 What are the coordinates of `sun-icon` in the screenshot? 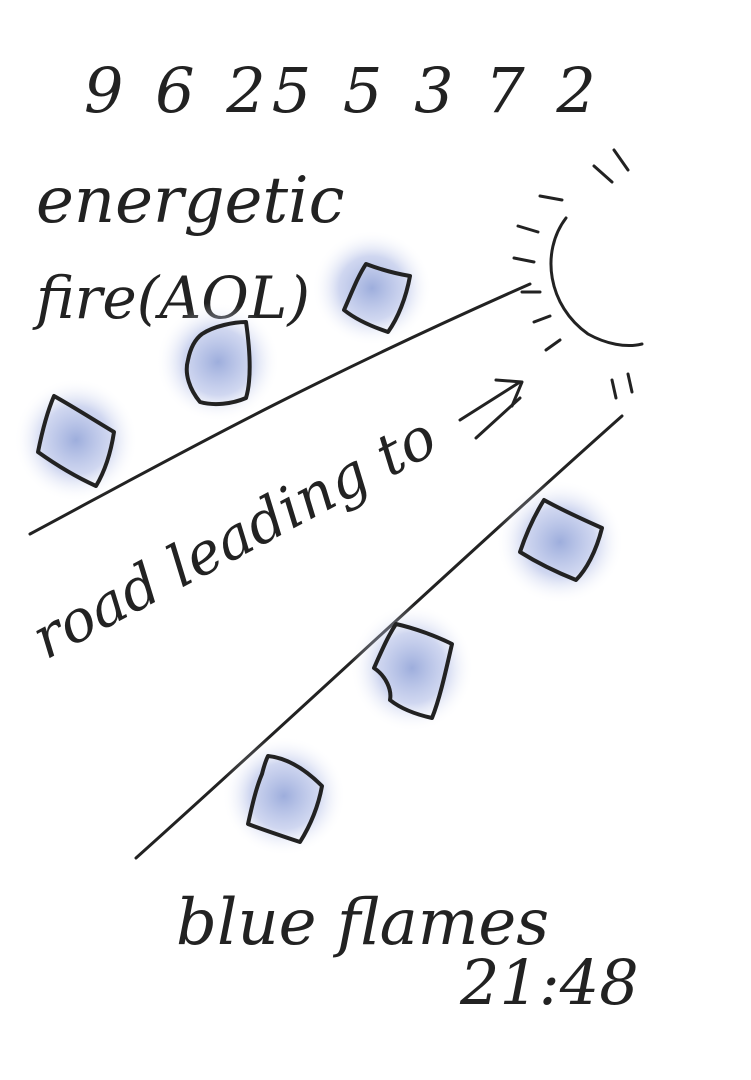 It's located at (578, 274).